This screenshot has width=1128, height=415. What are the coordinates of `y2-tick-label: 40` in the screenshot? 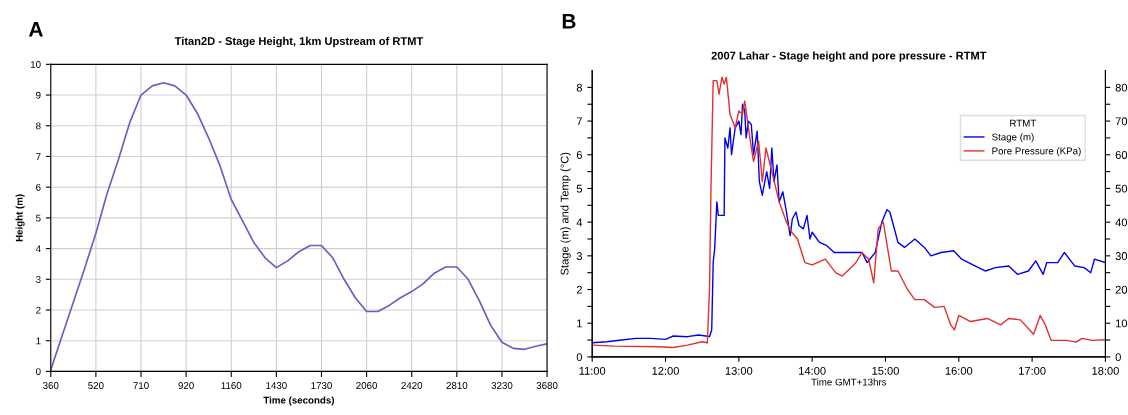 It's located at (1121, 222).